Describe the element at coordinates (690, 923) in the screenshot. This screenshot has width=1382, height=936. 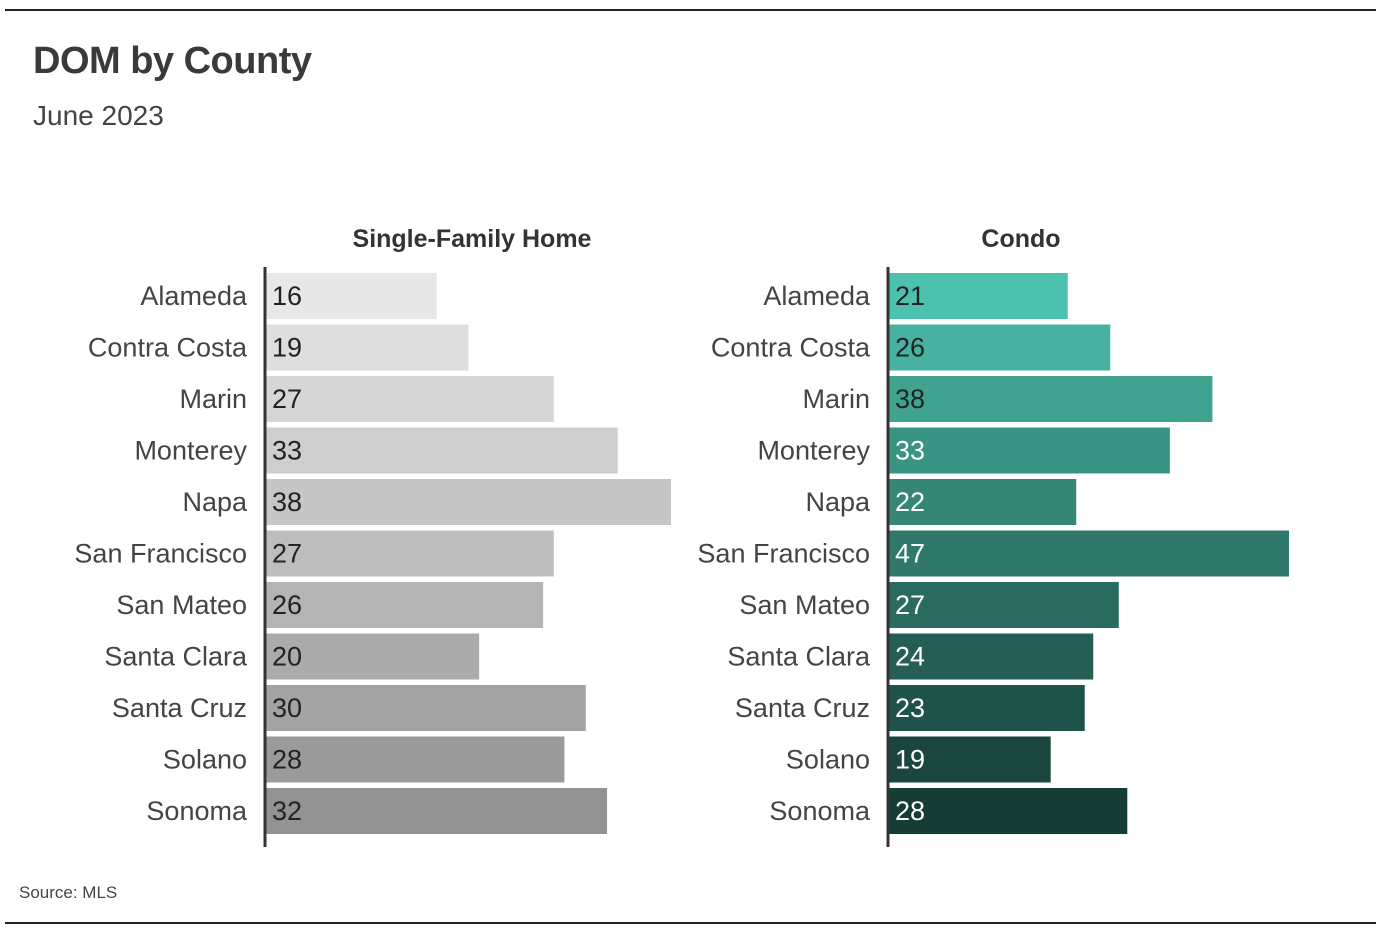
I see `bottom-rule` at that location.